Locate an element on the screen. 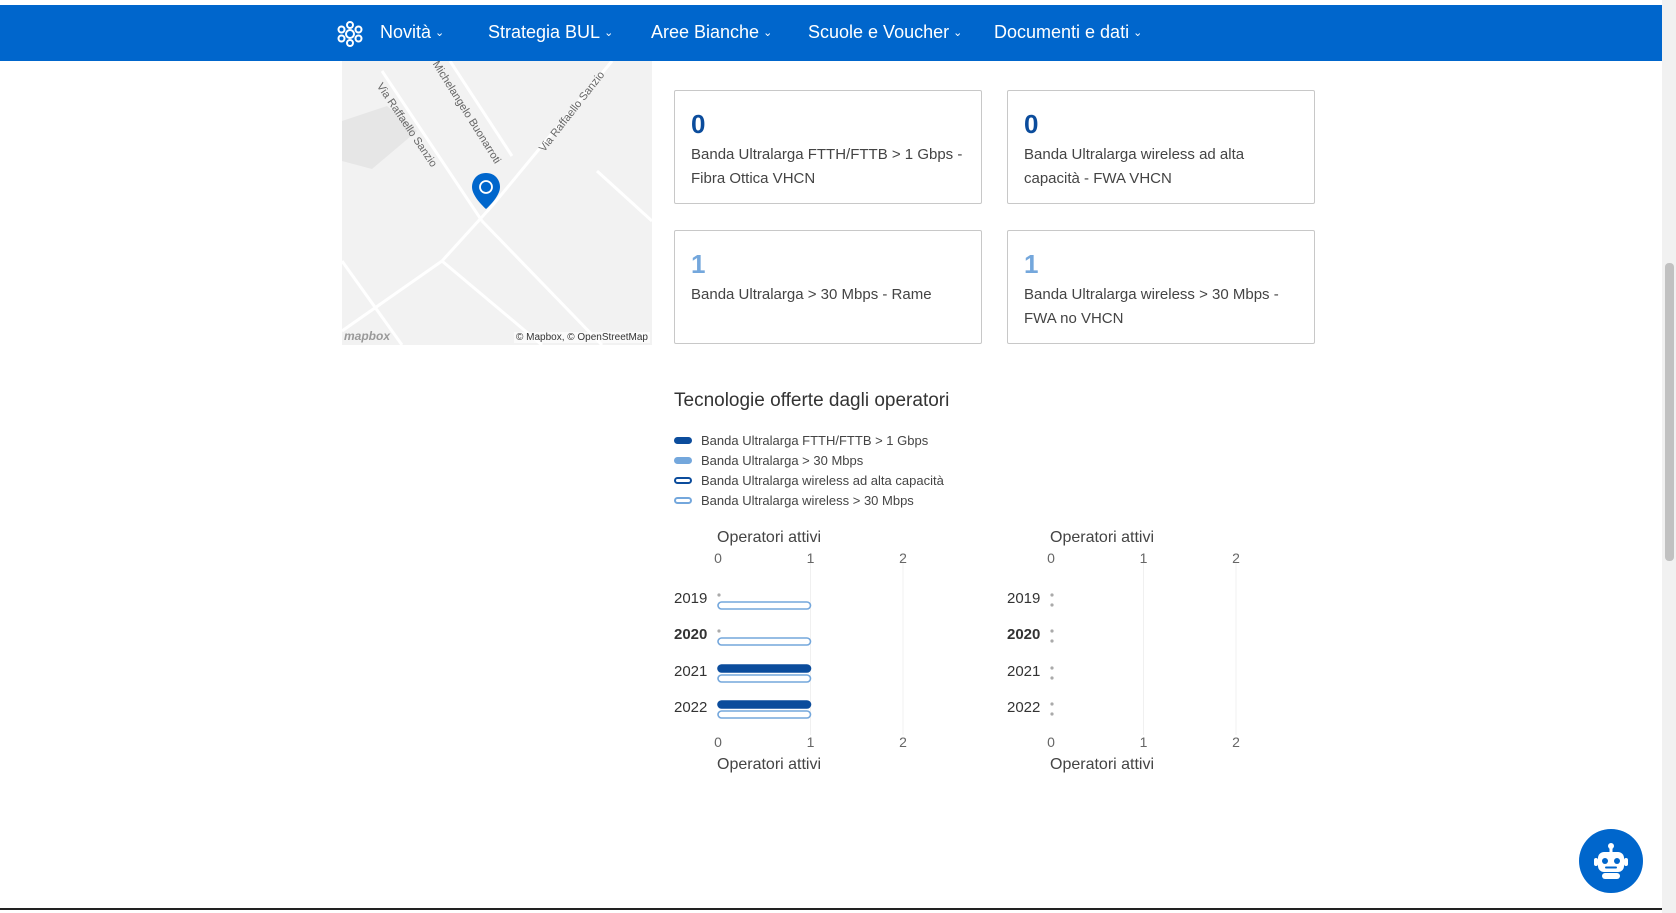 The height and width of the screenshot is (913, 1676). top-edge is located at coordinates (838, 2).